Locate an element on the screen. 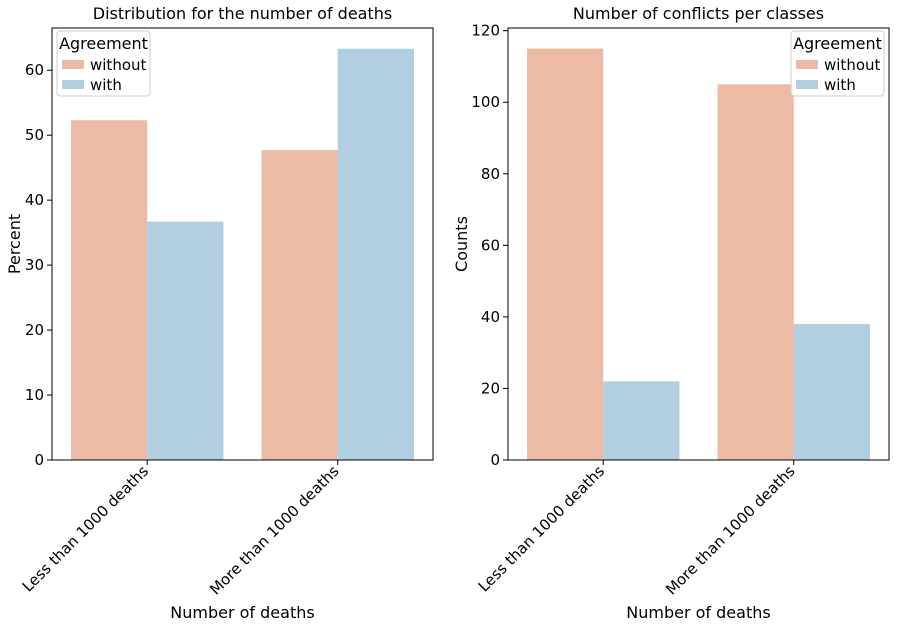 The height and width of the screenshot is (628, 899). y-tick-label: 30 is located at coordinates (34, 265).